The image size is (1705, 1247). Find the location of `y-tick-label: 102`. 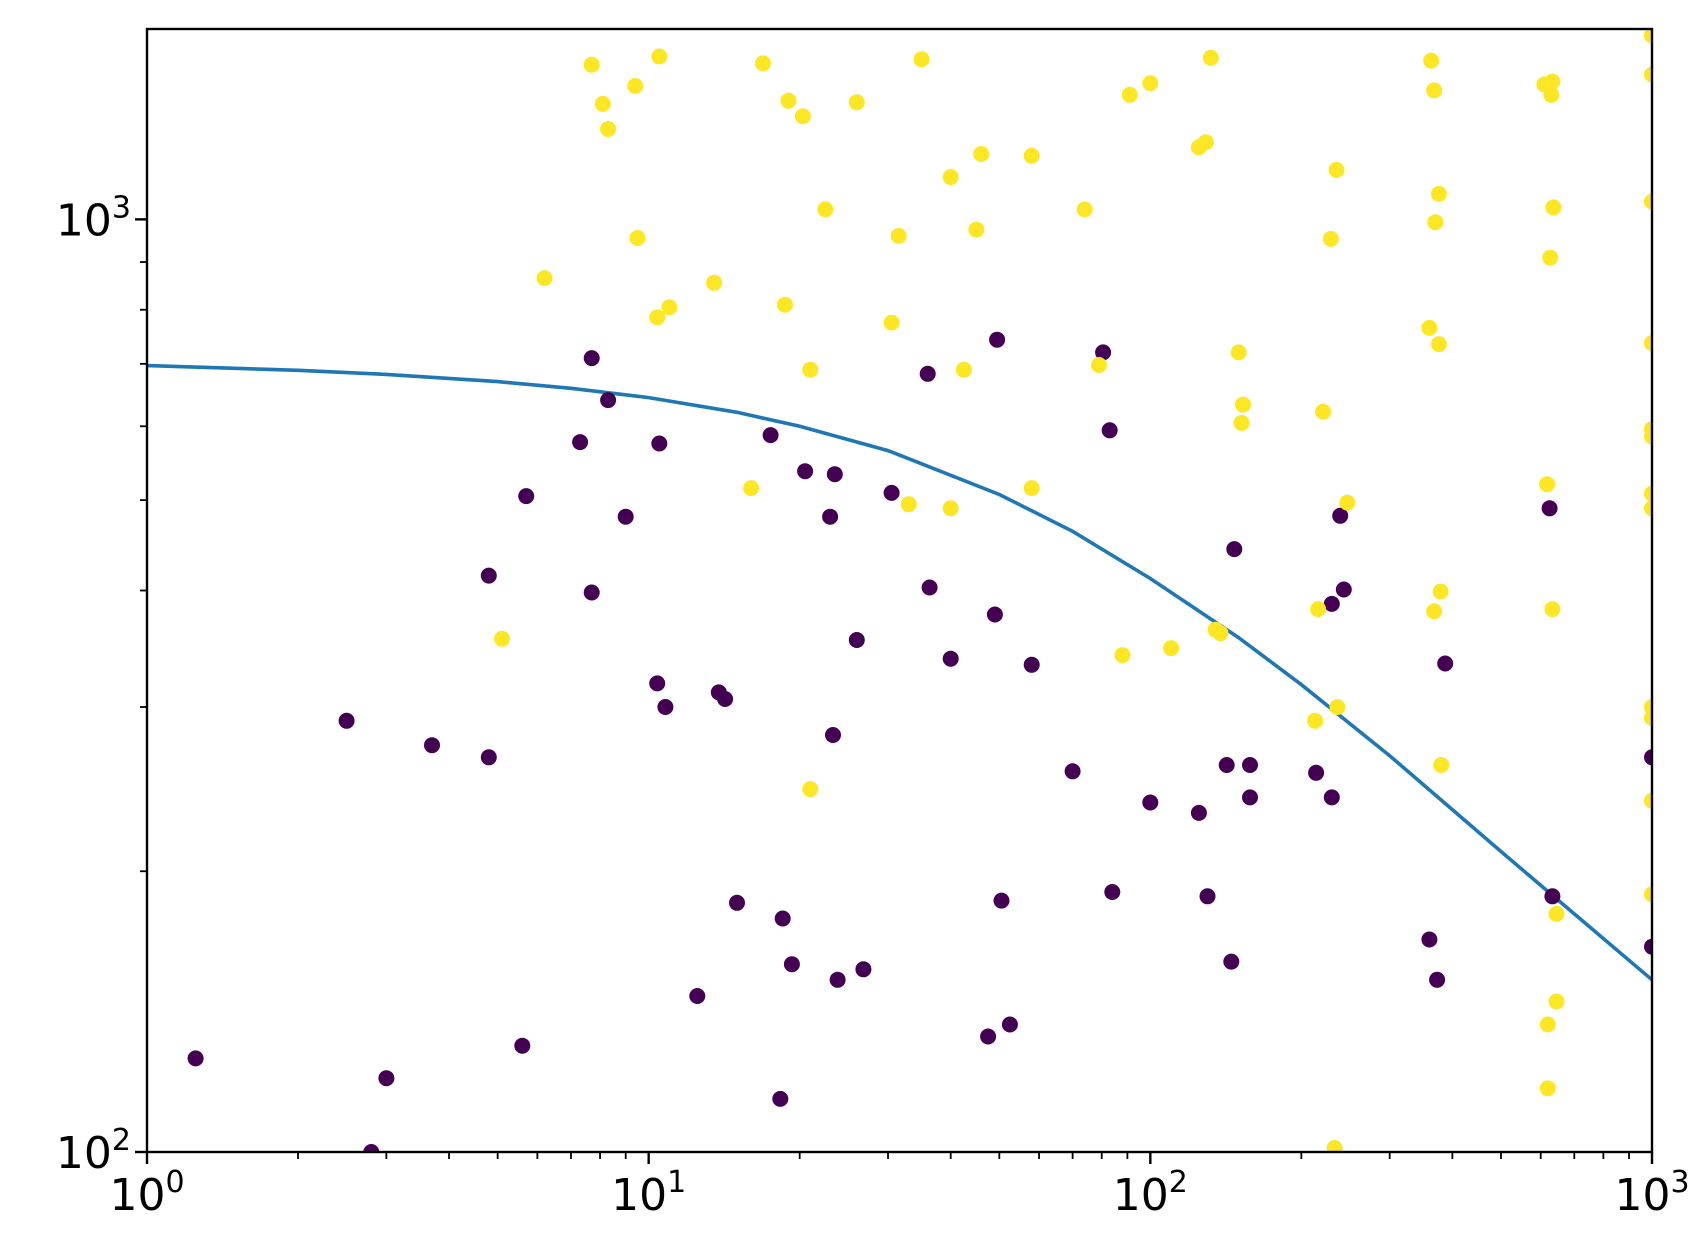

y-tick-label: 102 is located at coordinates (93, 1151).